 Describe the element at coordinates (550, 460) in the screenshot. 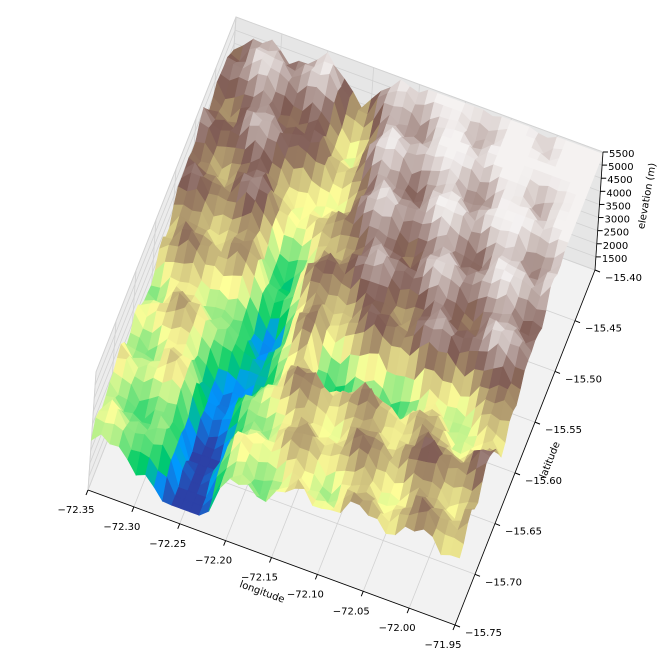

I see `y-axis-label: latitude` at that location.